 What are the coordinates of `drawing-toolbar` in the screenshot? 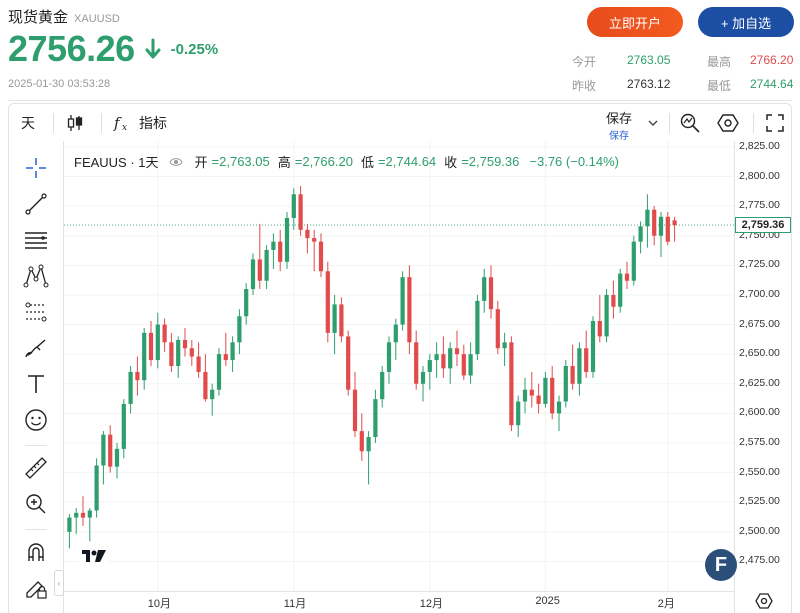 It's located at (36, 377).